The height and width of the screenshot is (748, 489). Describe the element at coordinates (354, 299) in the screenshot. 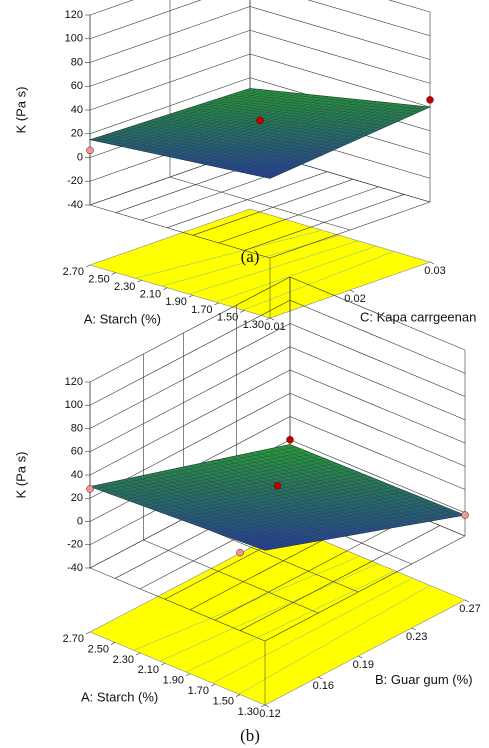

I see `y-tick-label: 0.02` at that location.